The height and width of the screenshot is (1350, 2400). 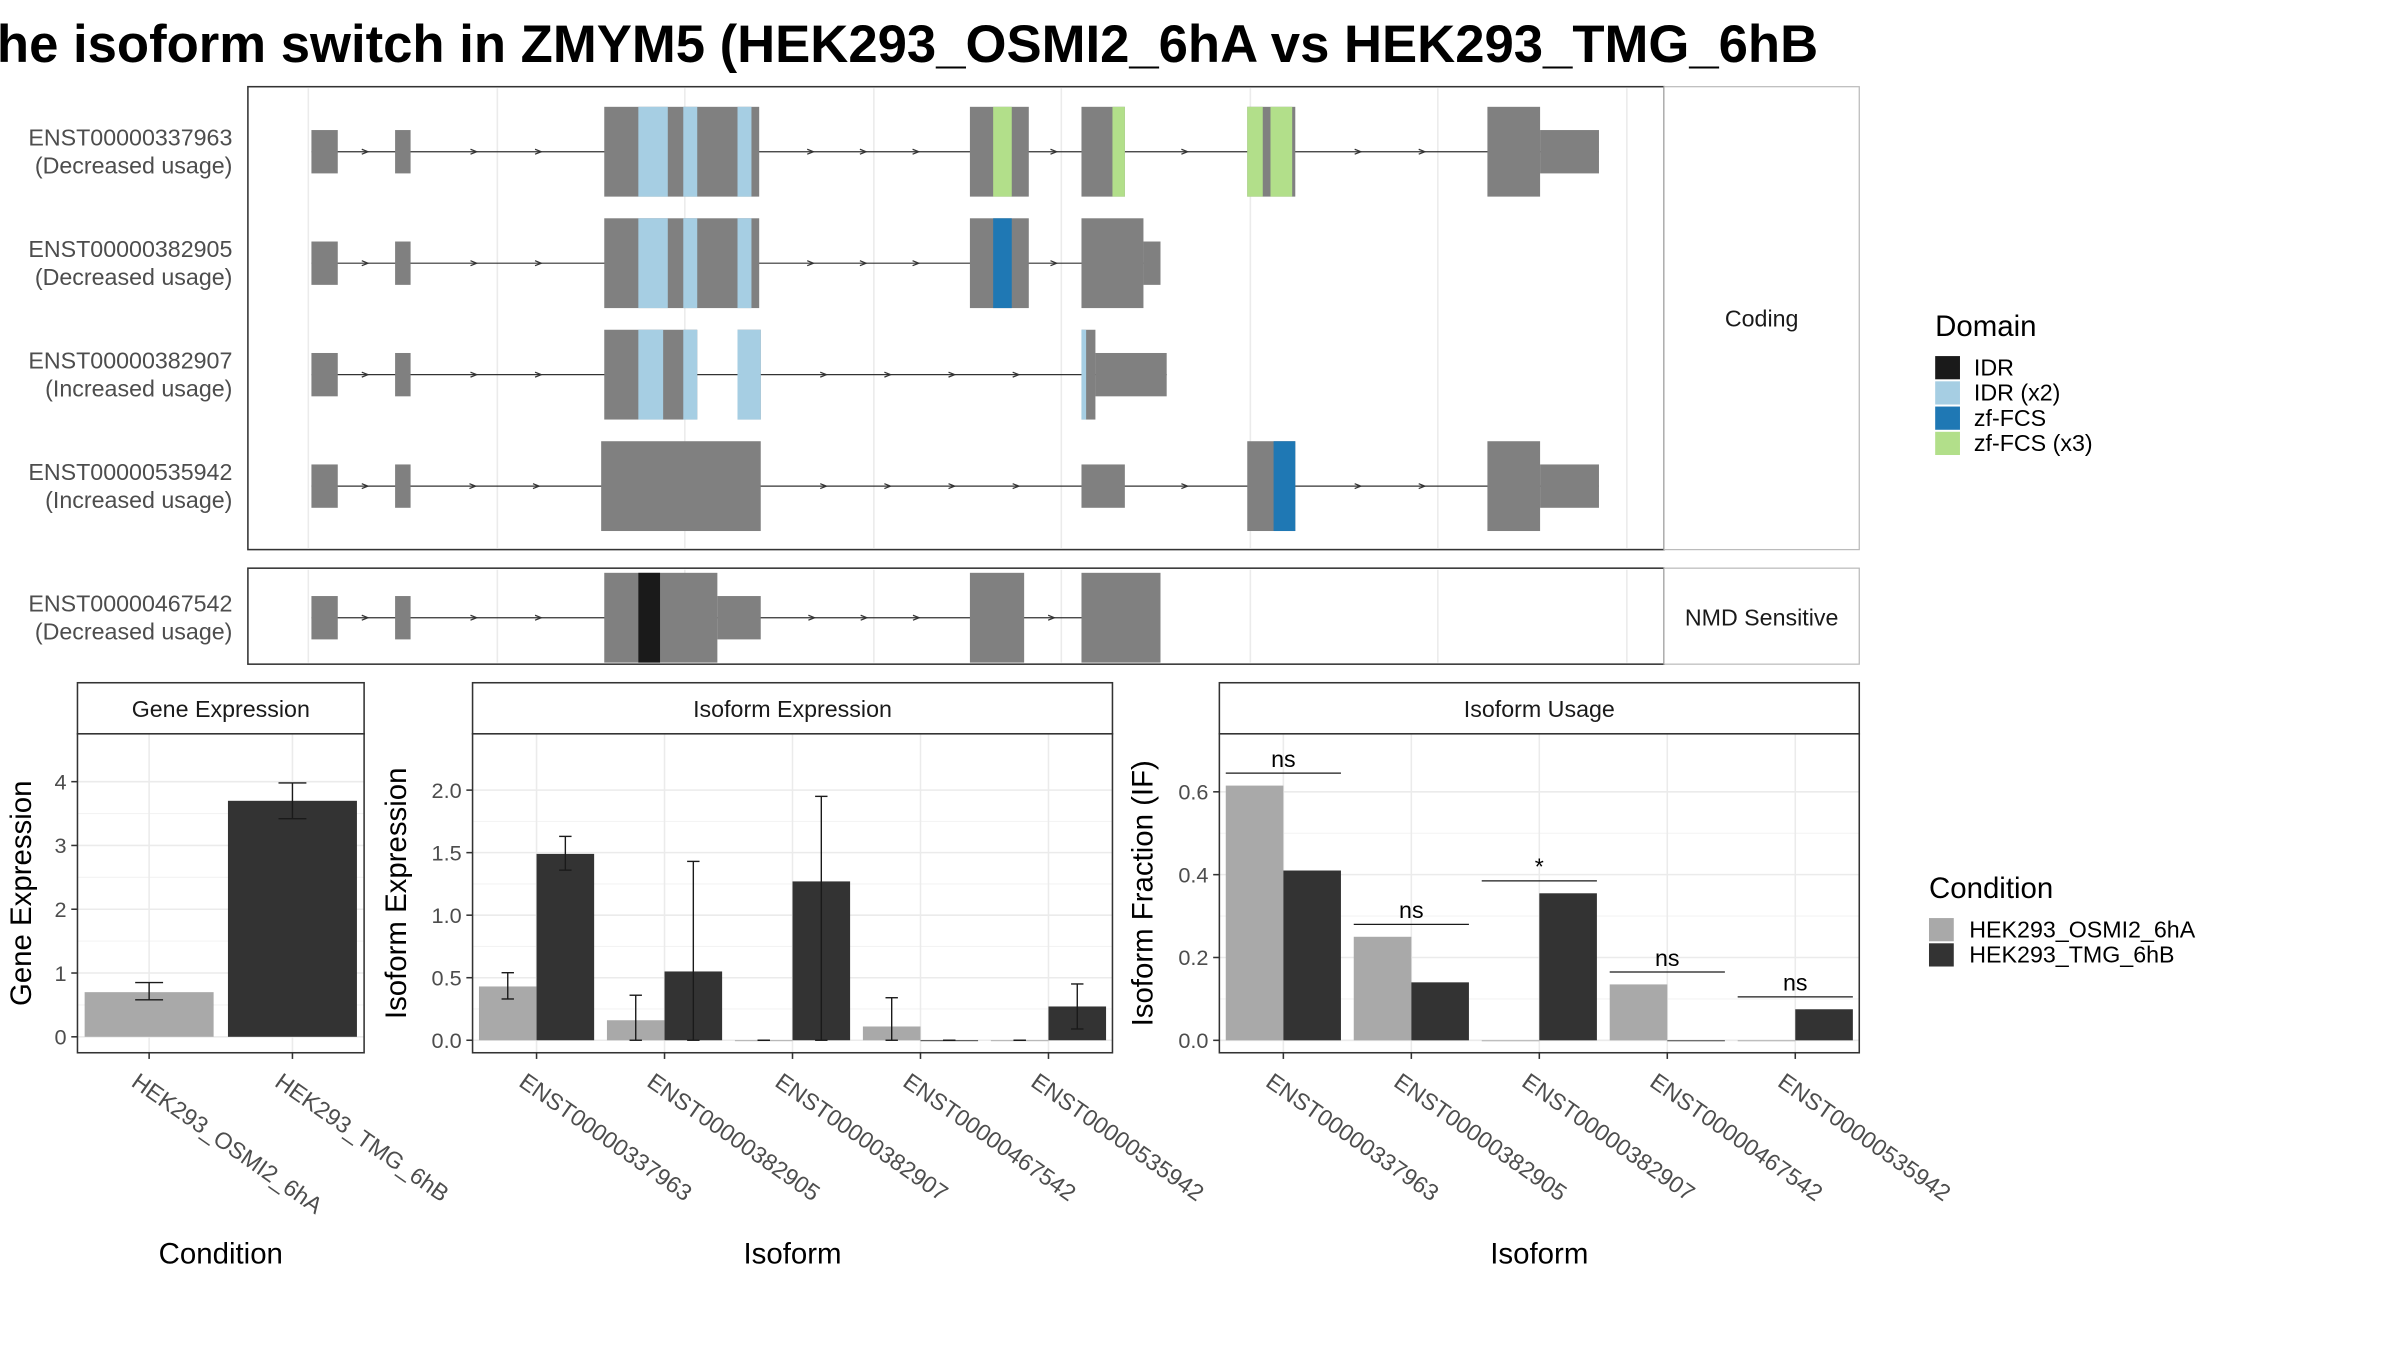 I want to click on transcript-ENST00000382905, so click(x=736, y=263).